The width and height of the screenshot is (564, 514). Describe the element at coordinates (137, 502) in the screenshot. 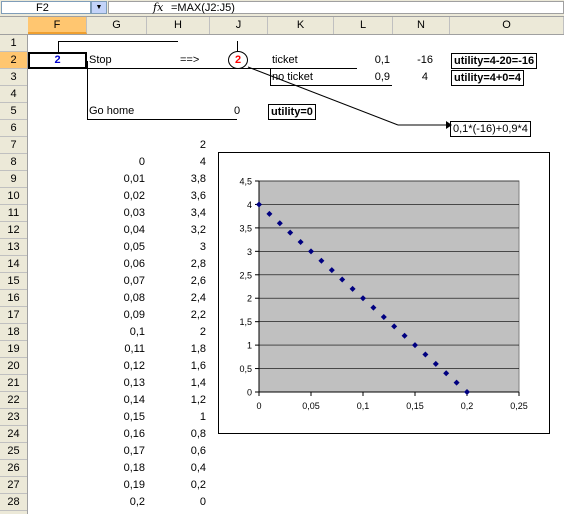

I see `table-cell-g: 0,2` at that location.